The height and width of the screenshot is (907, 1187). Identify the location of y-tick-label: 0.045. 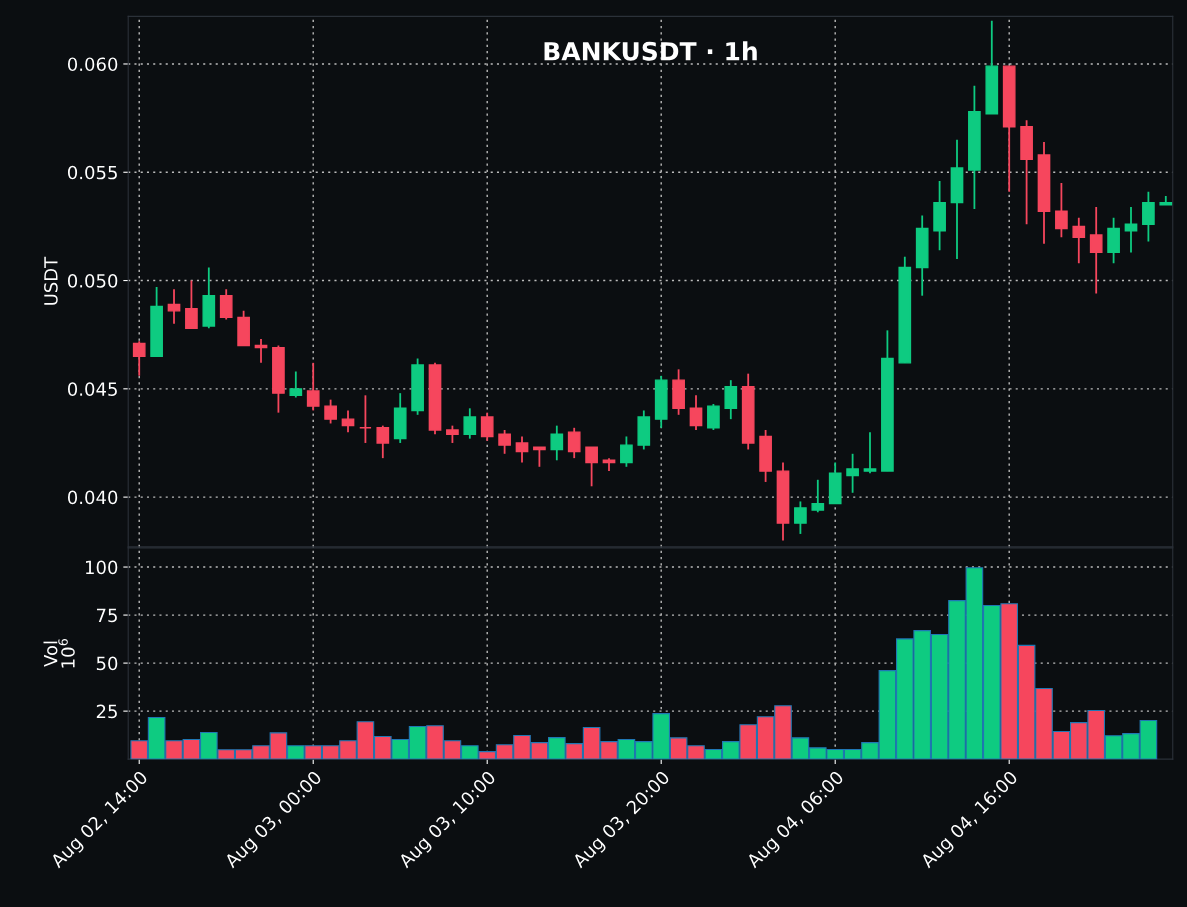
(92, 389).